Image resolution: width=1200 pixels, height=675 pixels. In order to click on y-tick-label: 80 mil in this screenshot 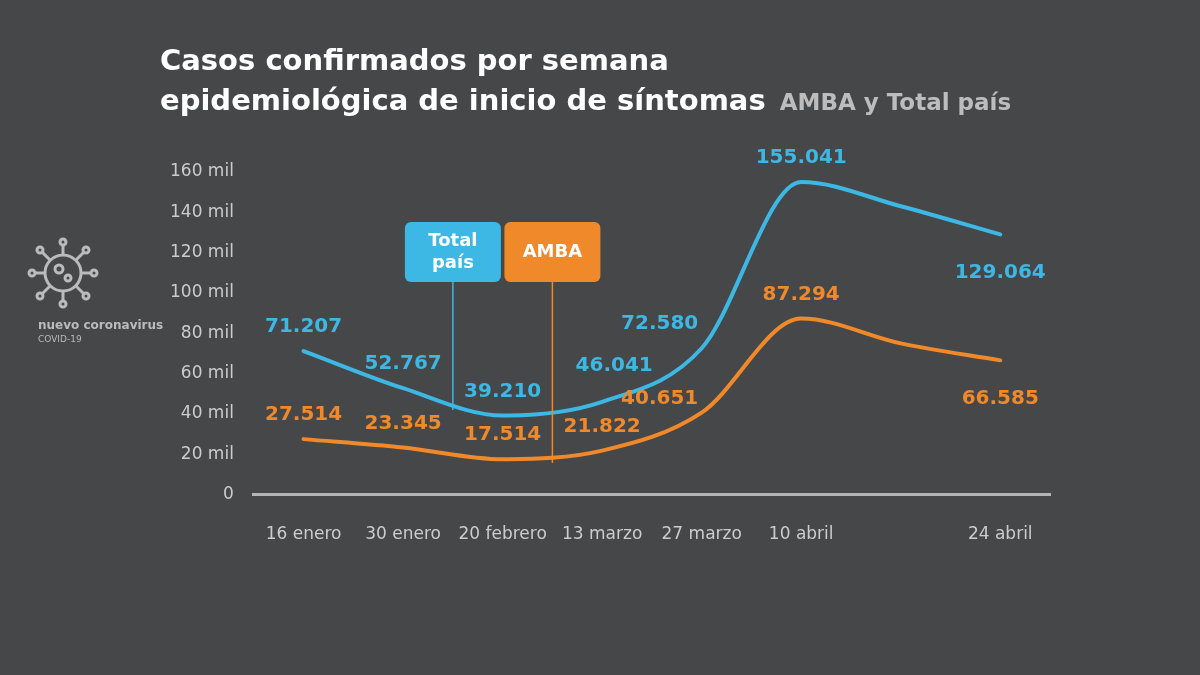, I will do `click(207, 331)`.